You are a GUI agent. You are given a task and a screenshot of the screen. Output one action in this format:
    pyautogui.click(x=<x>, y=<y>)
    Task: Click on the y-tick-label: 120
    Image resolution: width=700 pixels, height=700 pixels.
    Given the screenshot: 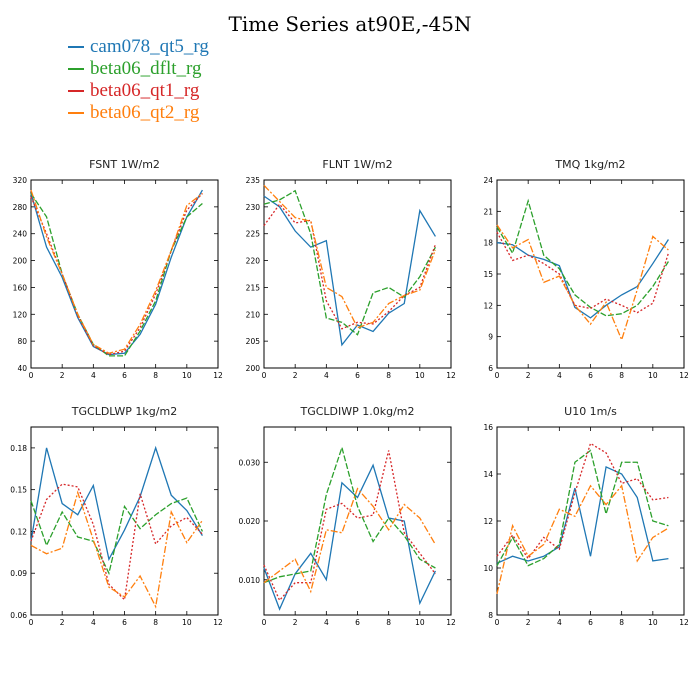 What is the action you would take?
    pyautogui.click(x=20, y=314)
    